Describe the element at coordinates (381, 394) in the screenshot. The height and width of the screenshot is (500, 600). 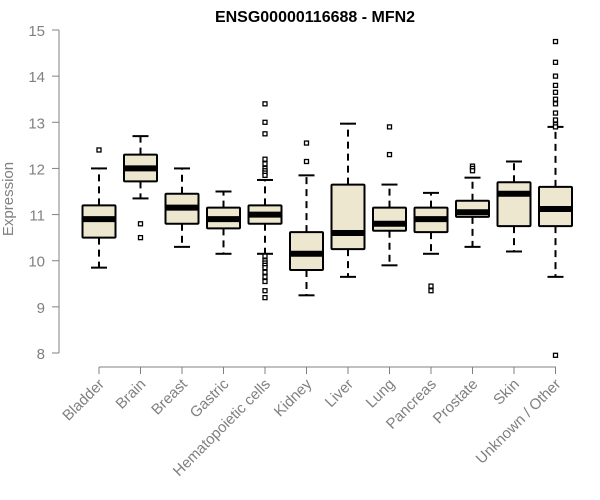
I see `x-tick-label: Lung` at that location.